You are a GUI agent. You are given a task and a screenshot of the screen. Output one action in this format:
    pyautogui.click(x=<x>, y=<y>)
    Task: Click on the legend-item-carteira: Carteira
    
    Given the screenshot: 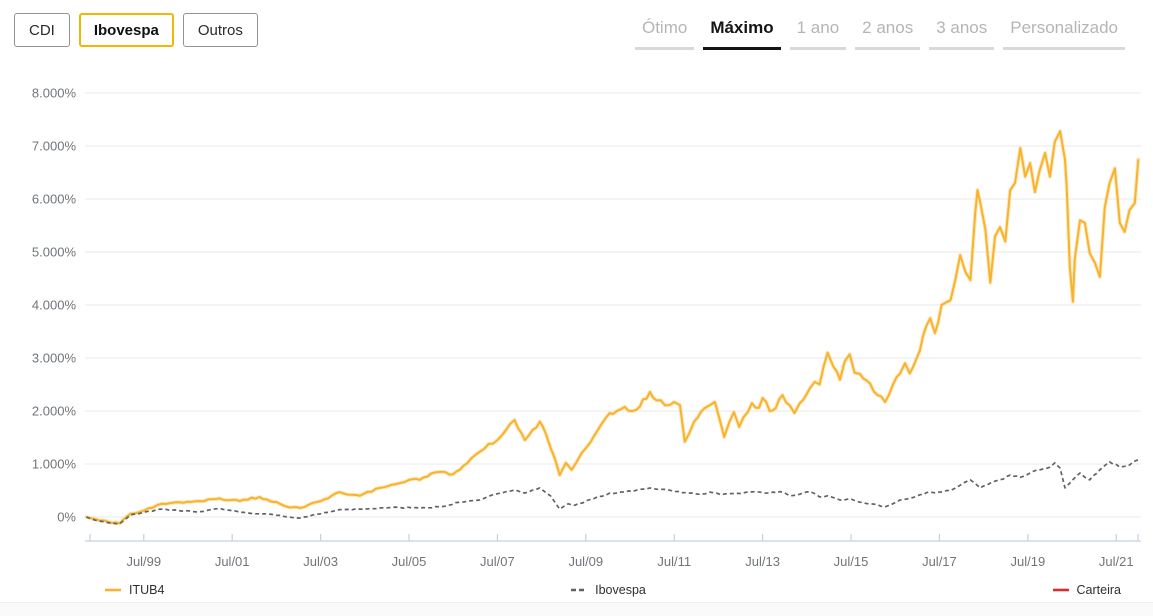 What is the action you would take?
    pyautogui.click(x=1086, y=590)
    